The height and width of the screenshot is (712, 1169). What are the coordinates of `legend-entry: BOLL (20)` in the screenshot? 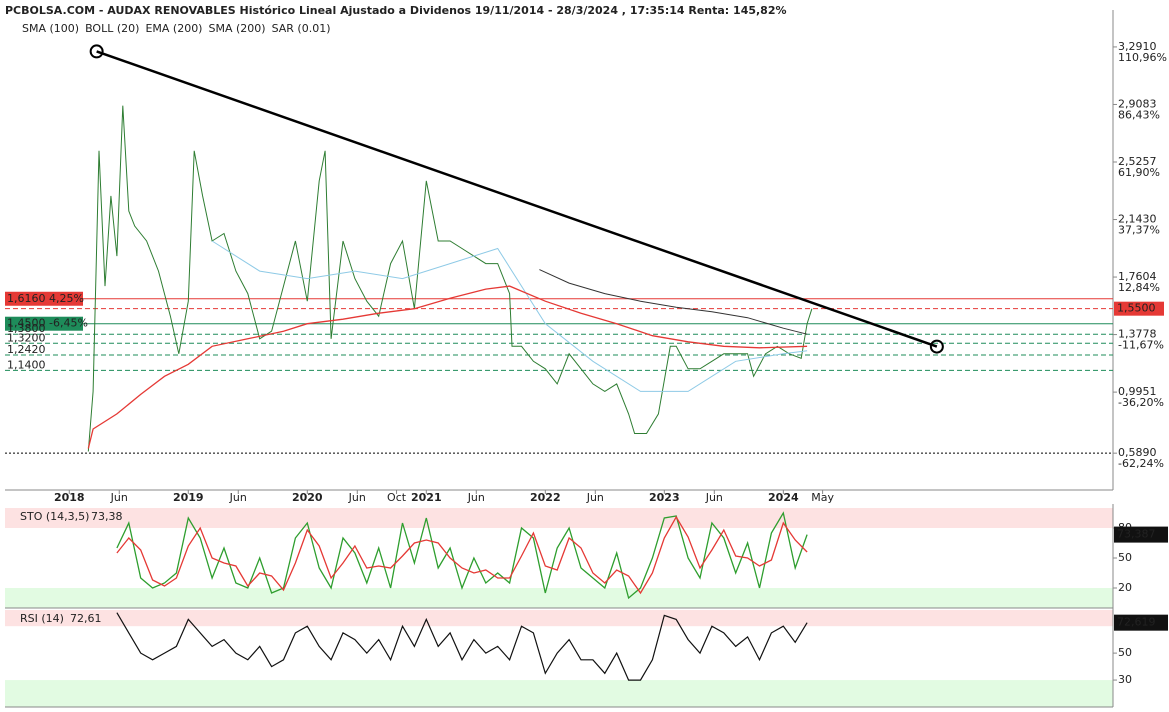 It's located at (112, 28).